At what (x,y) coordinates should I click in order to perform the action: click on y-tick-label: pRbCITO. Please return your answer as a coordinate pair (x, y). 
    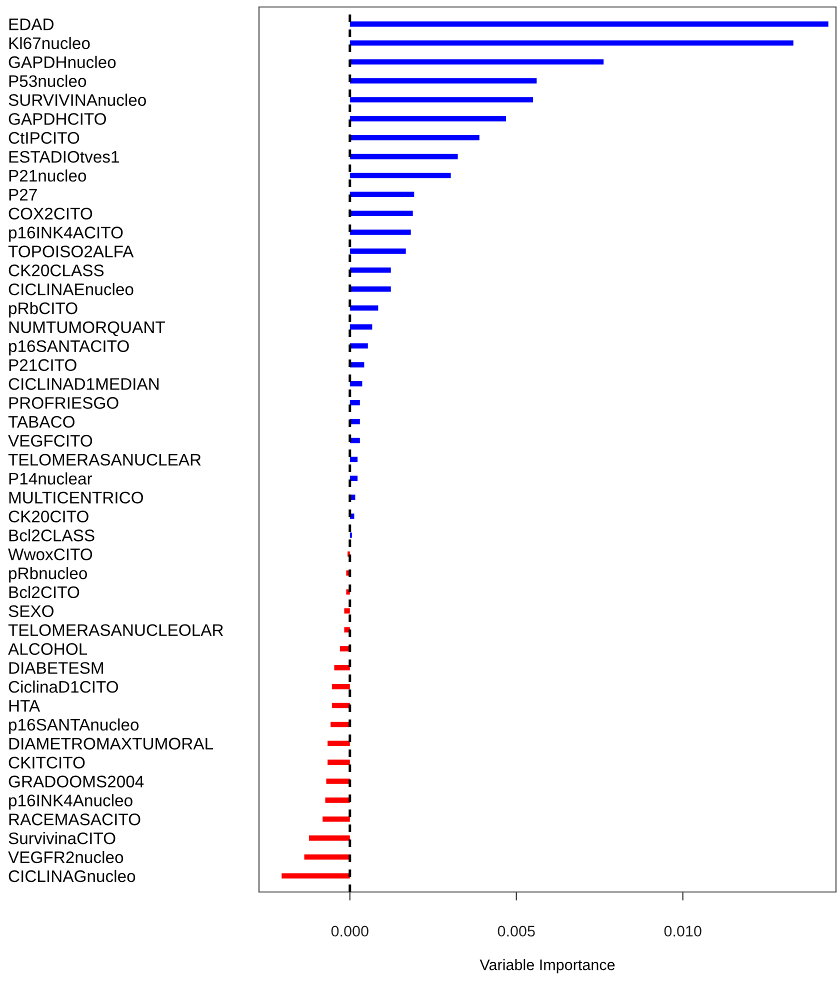
    Looking at the image, I should click on (43, 310).